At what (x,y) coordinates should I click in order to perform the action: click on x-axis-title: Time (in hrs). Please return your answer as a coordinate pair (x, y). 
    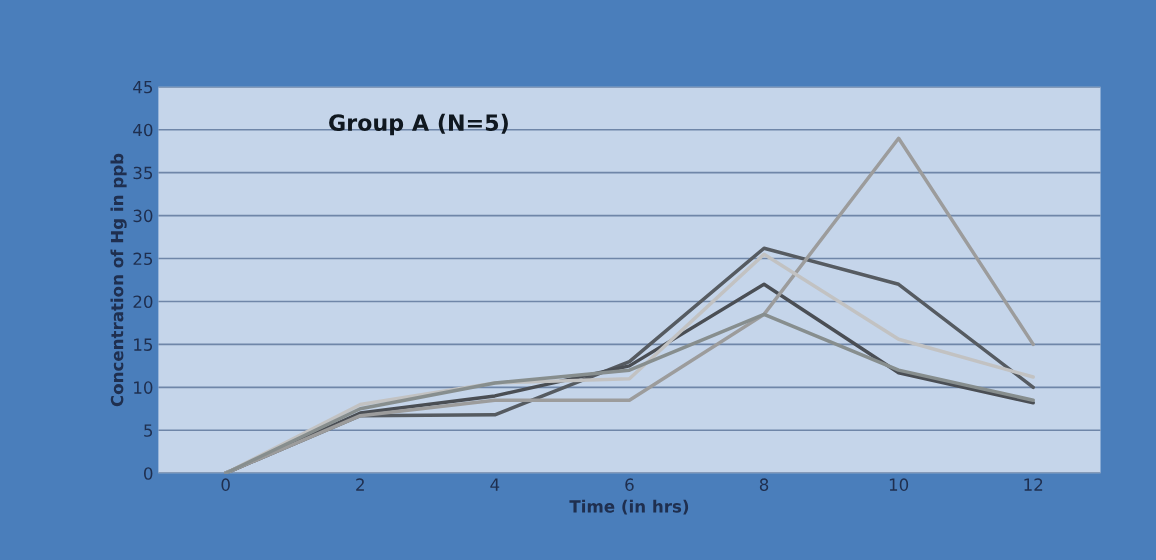
    Looking at the image, I should click on (629, 507).